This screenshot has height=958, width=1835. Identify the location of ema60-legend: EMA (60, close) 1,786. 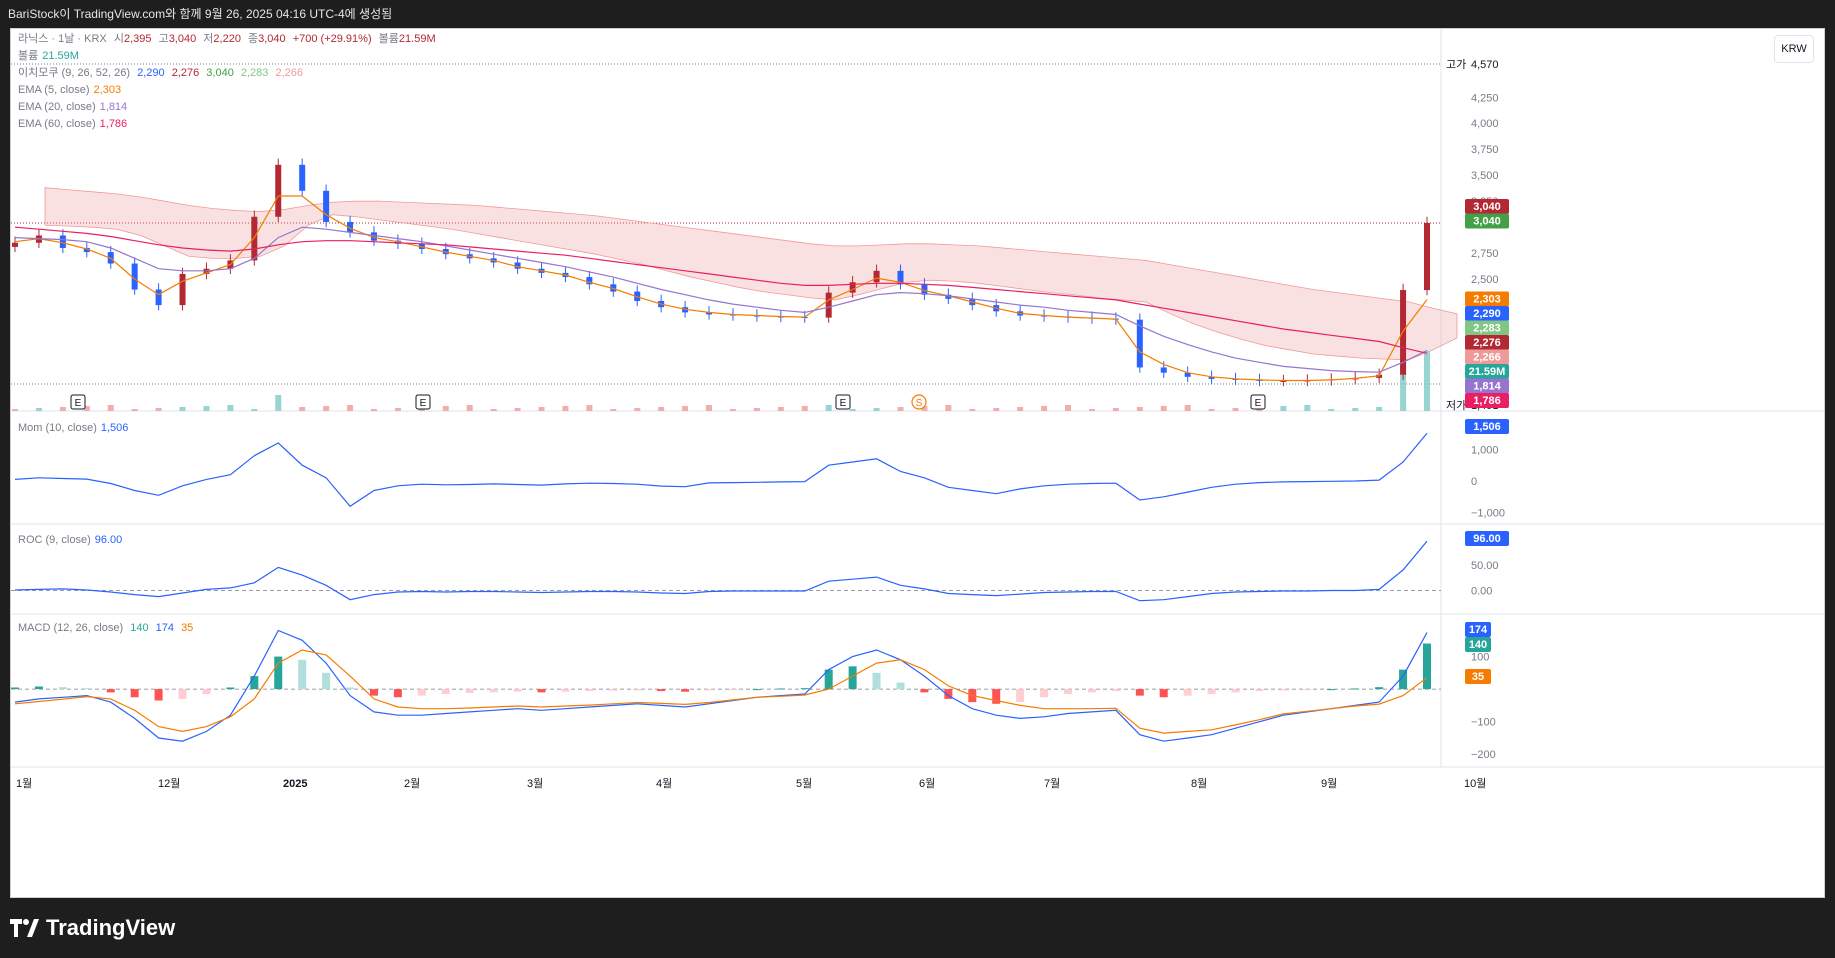
(74, 124).